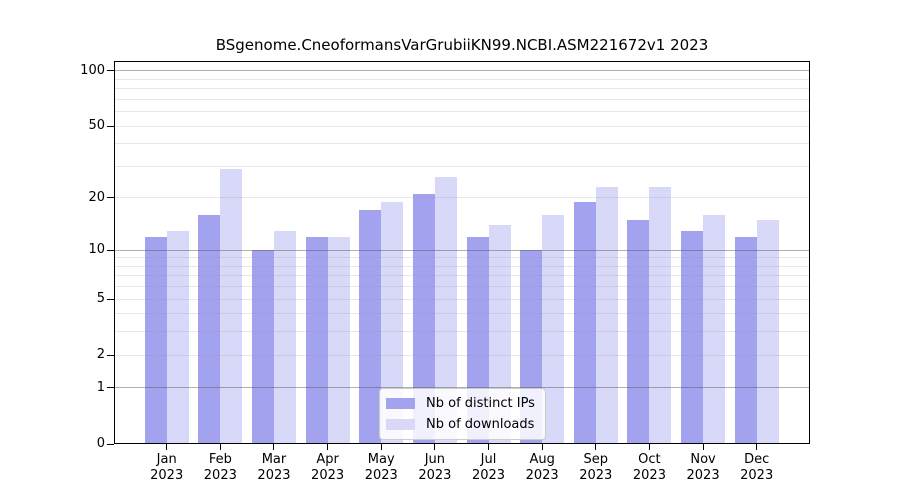  Describe the element at coordinates (274, 459) in the screenshot. I see `x-label-month-mar: Mar` at that location.